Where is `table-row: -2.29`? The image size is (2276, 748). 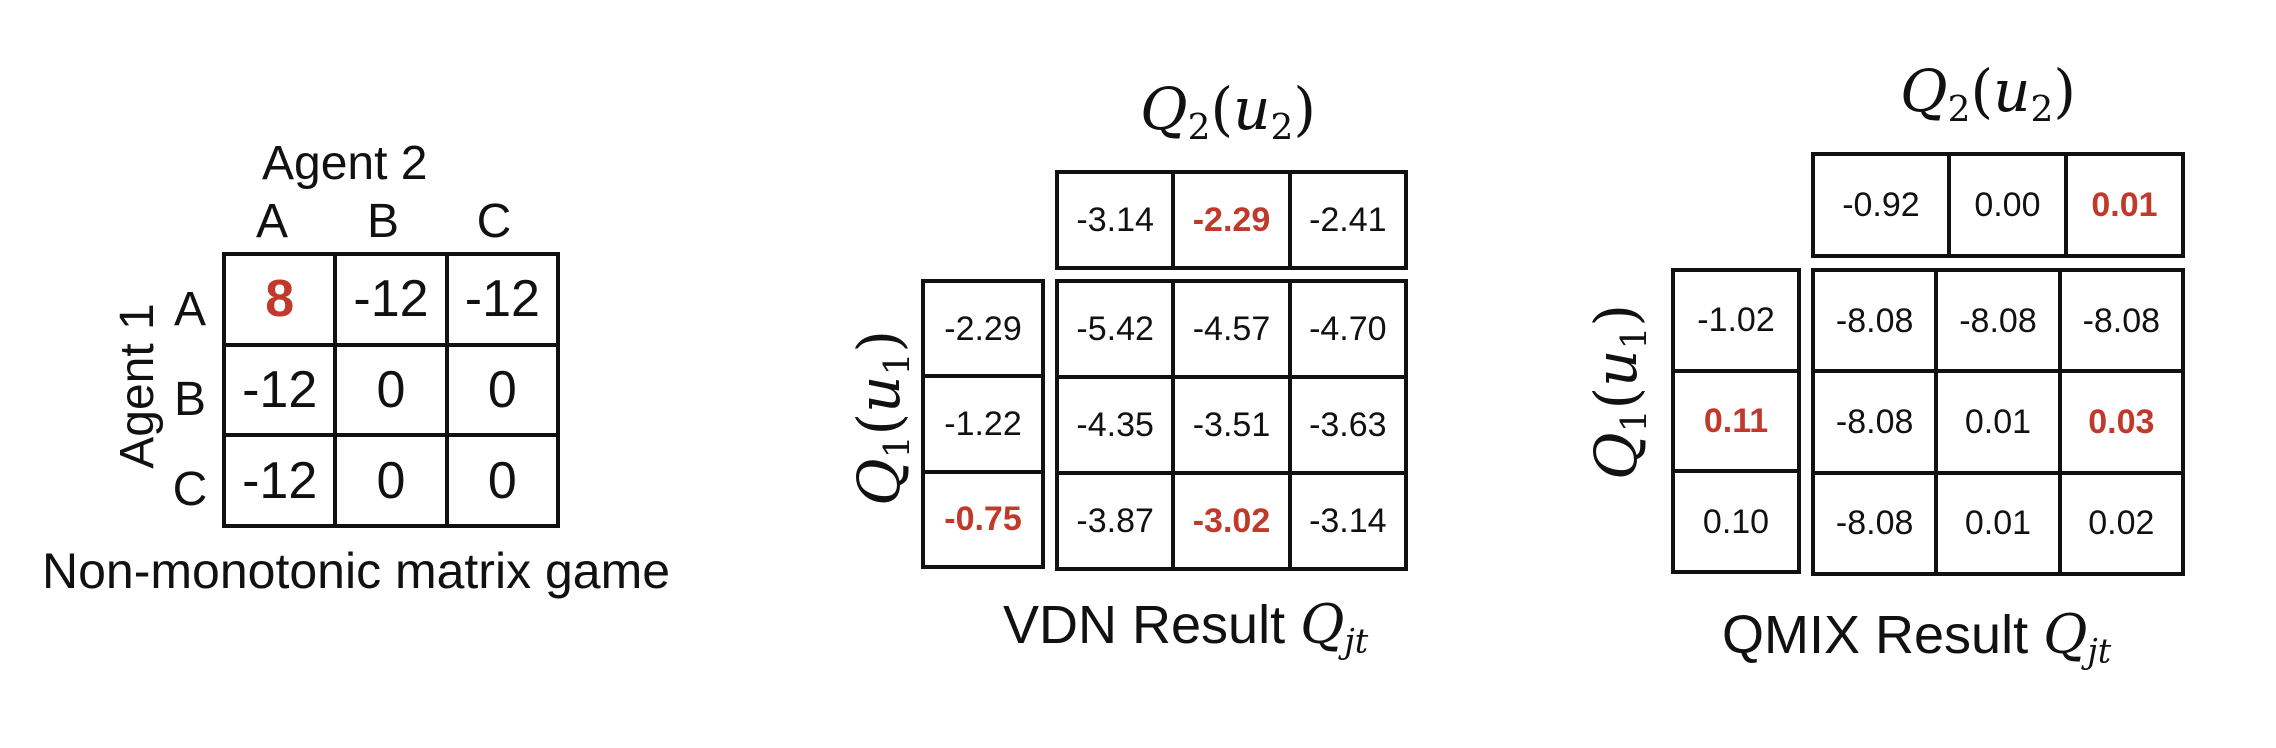
table-row: -2.29 is located at coordinates (983, 328).